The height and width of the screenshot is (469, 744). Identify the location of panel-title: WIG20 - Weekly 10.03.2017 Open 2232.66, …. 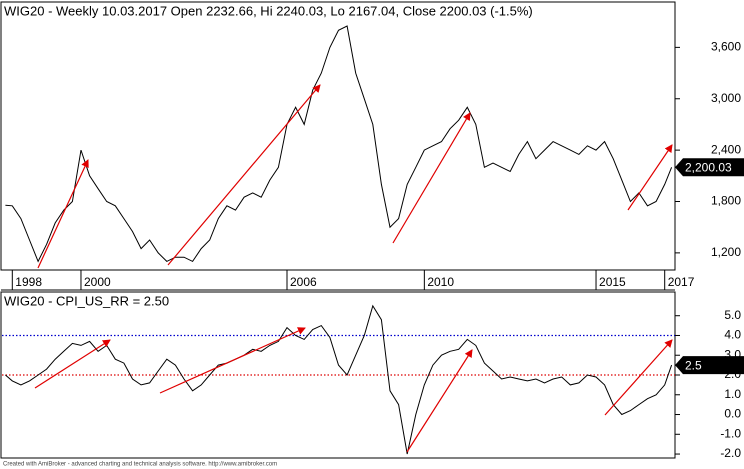
(268, 10).